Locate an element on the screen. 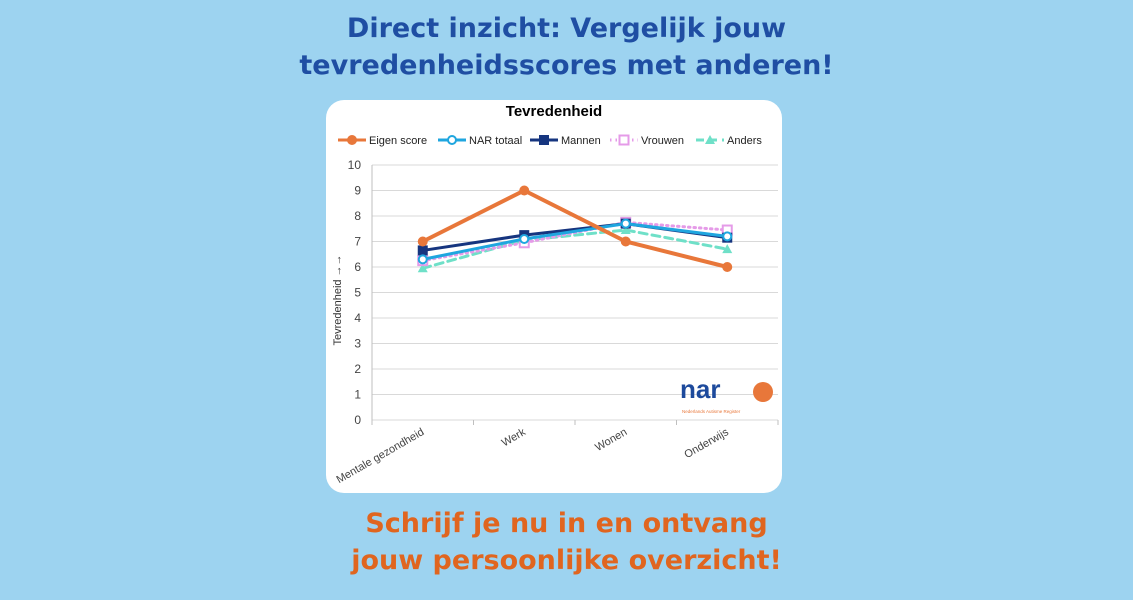  series-eigen-score is located at coordinates (575, 228).